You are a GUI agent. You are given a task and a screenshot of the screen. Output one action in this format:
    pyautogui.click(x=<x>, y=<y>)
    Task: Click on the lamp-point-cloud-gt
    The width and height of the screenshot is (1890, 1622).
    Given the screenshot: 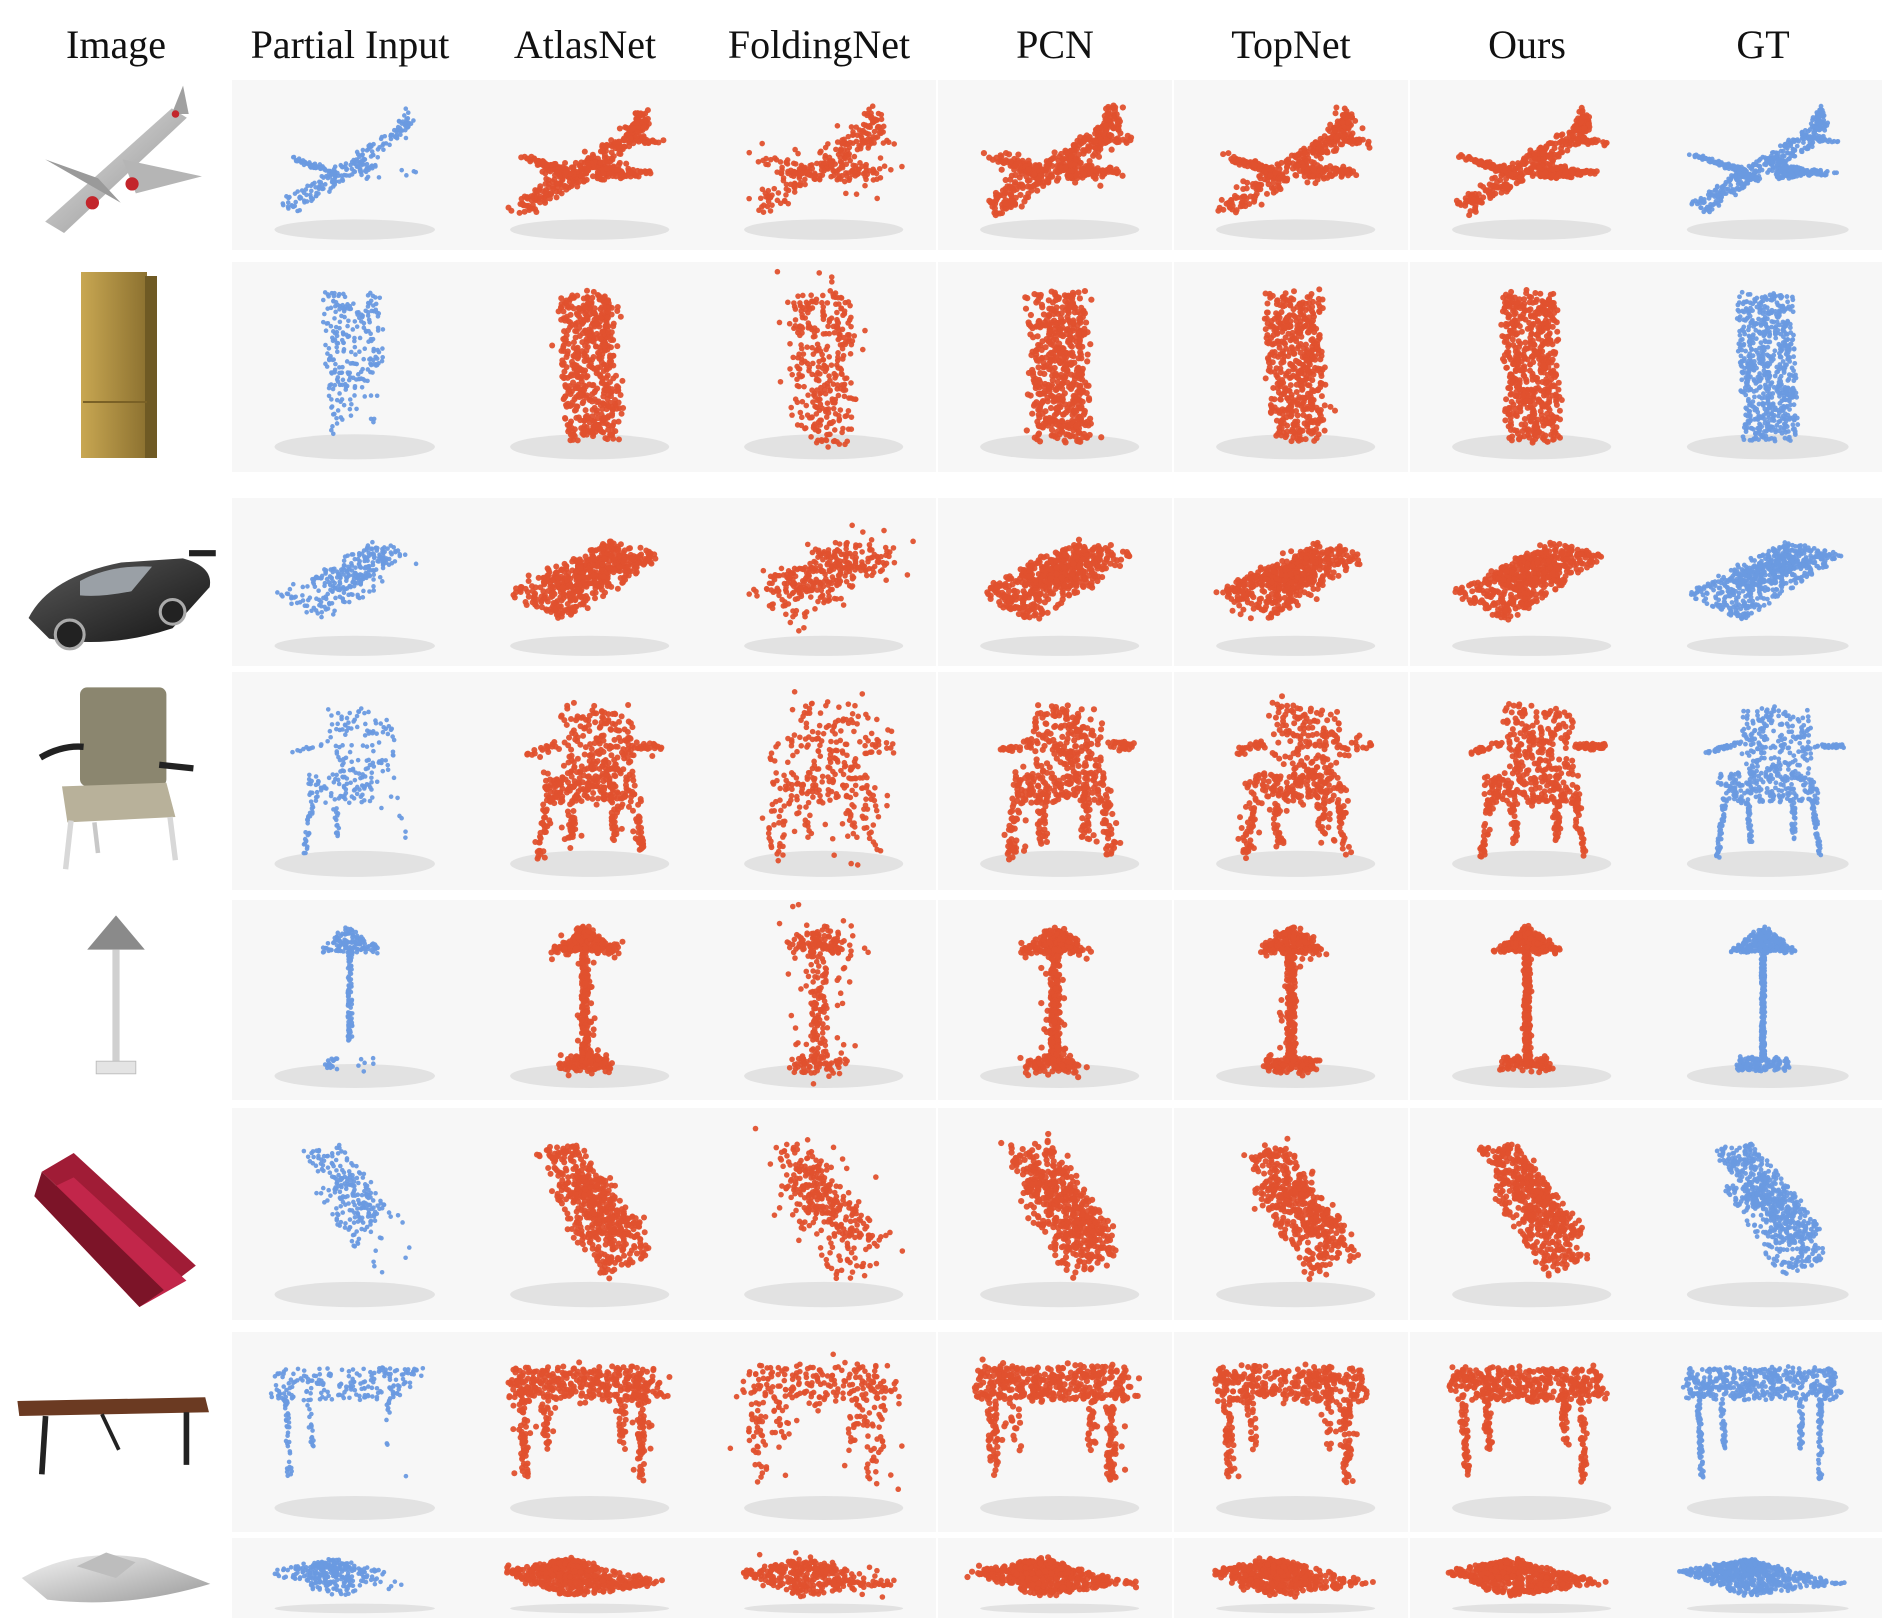 What is the action you would take?
    pyautogui.click(x=1763, y=1000)
    